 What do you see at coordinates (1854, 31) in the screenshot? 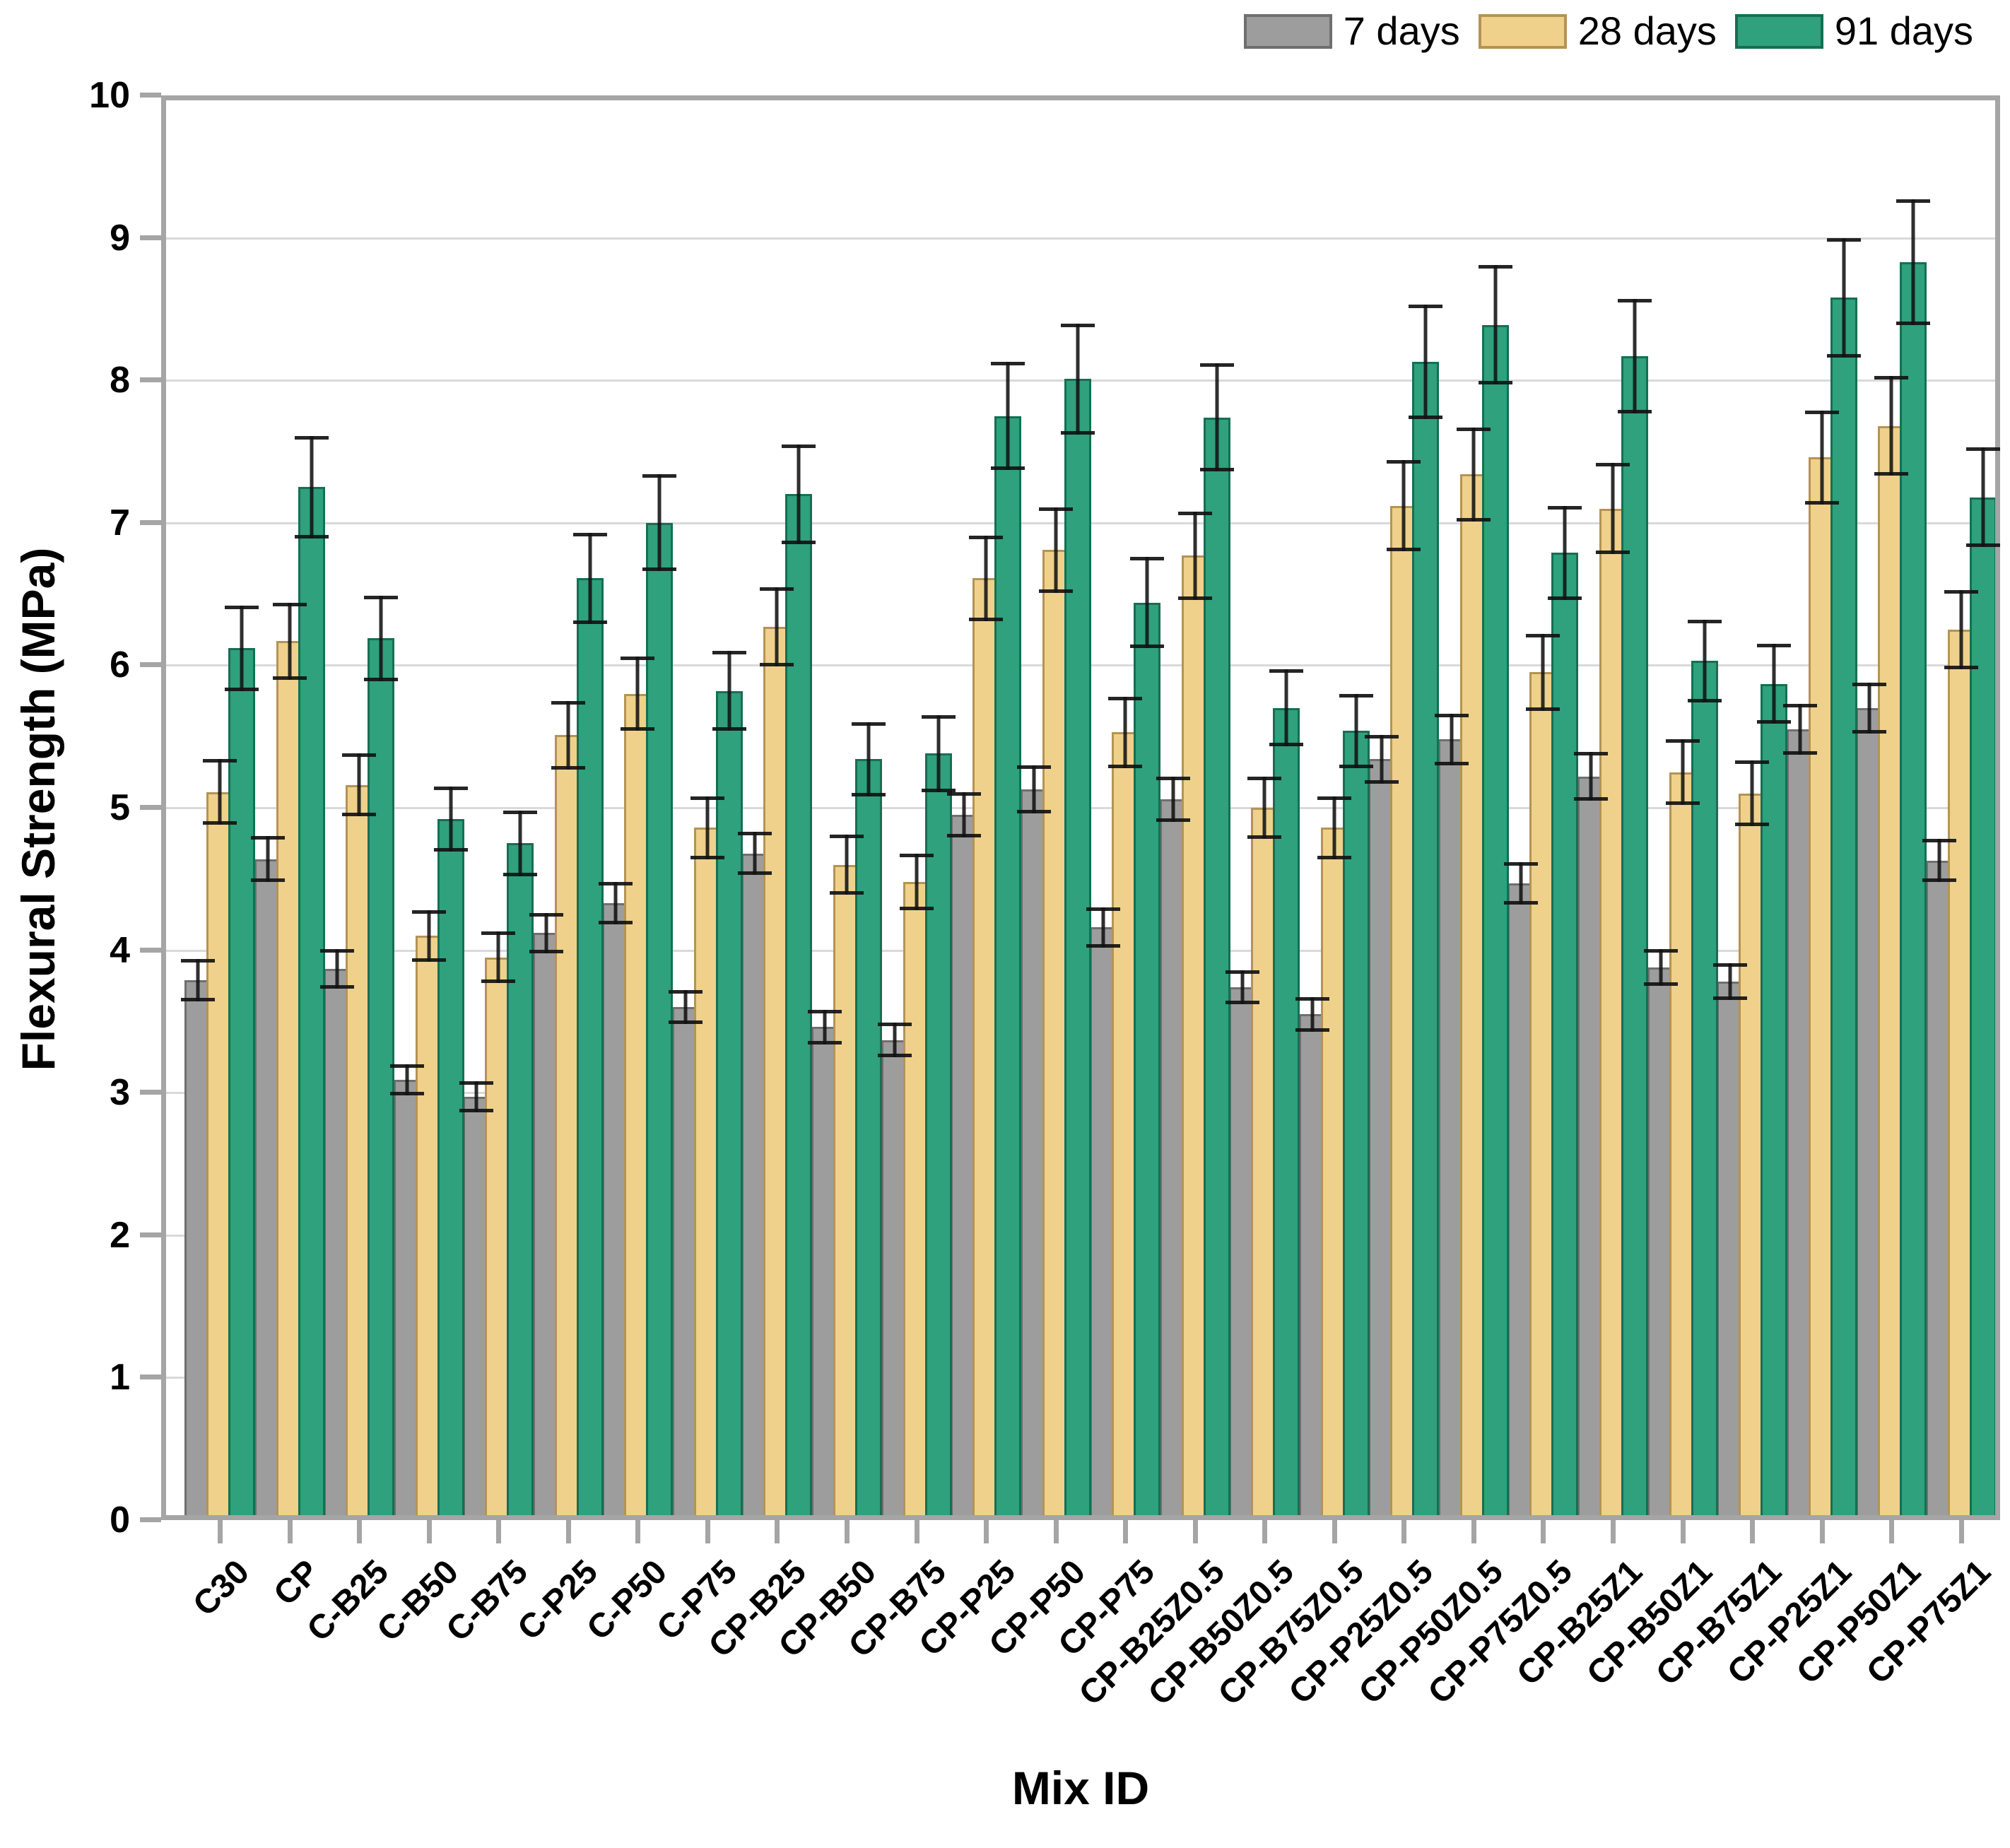
I see `legend-entry-91-days: 91 days` at bounding box center [1854, 31].